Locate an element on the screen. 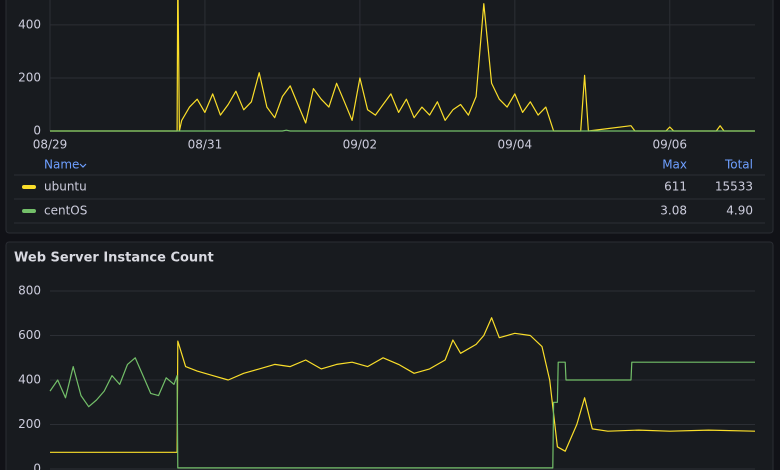 The height and width of the screenshot is (470, 780). legend-header: Total is located at coordinates (738, 165).